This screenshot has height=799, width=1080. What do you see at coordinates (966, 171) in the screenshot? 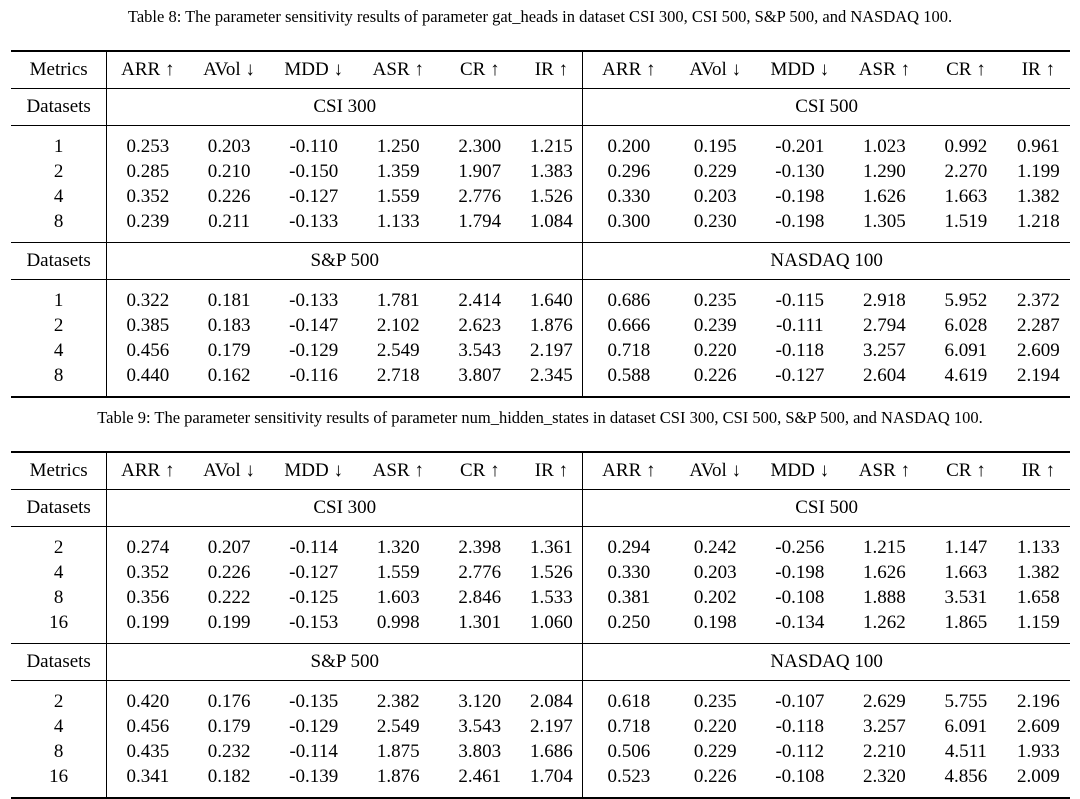
I see `metric-value-cell: 2.270` at bounding box center [966, 171].